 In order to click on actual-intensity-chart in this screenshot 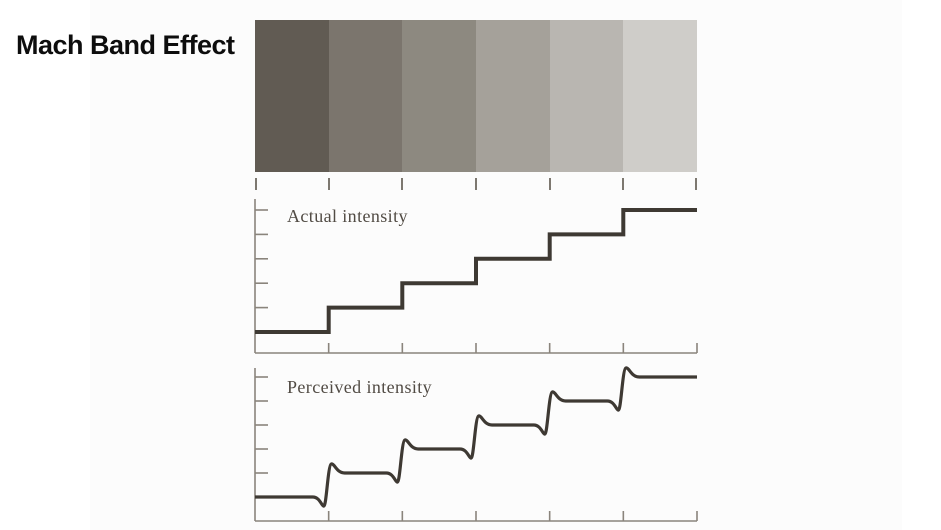, I will do `click(476, 276)`.